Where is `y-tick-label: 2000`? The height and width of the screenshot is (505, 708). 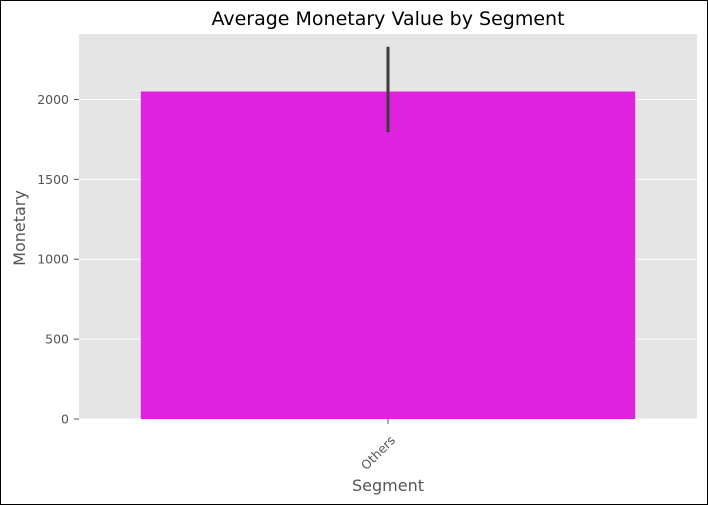
y-tick-label: 2000 is located at coordinates (53, 99).